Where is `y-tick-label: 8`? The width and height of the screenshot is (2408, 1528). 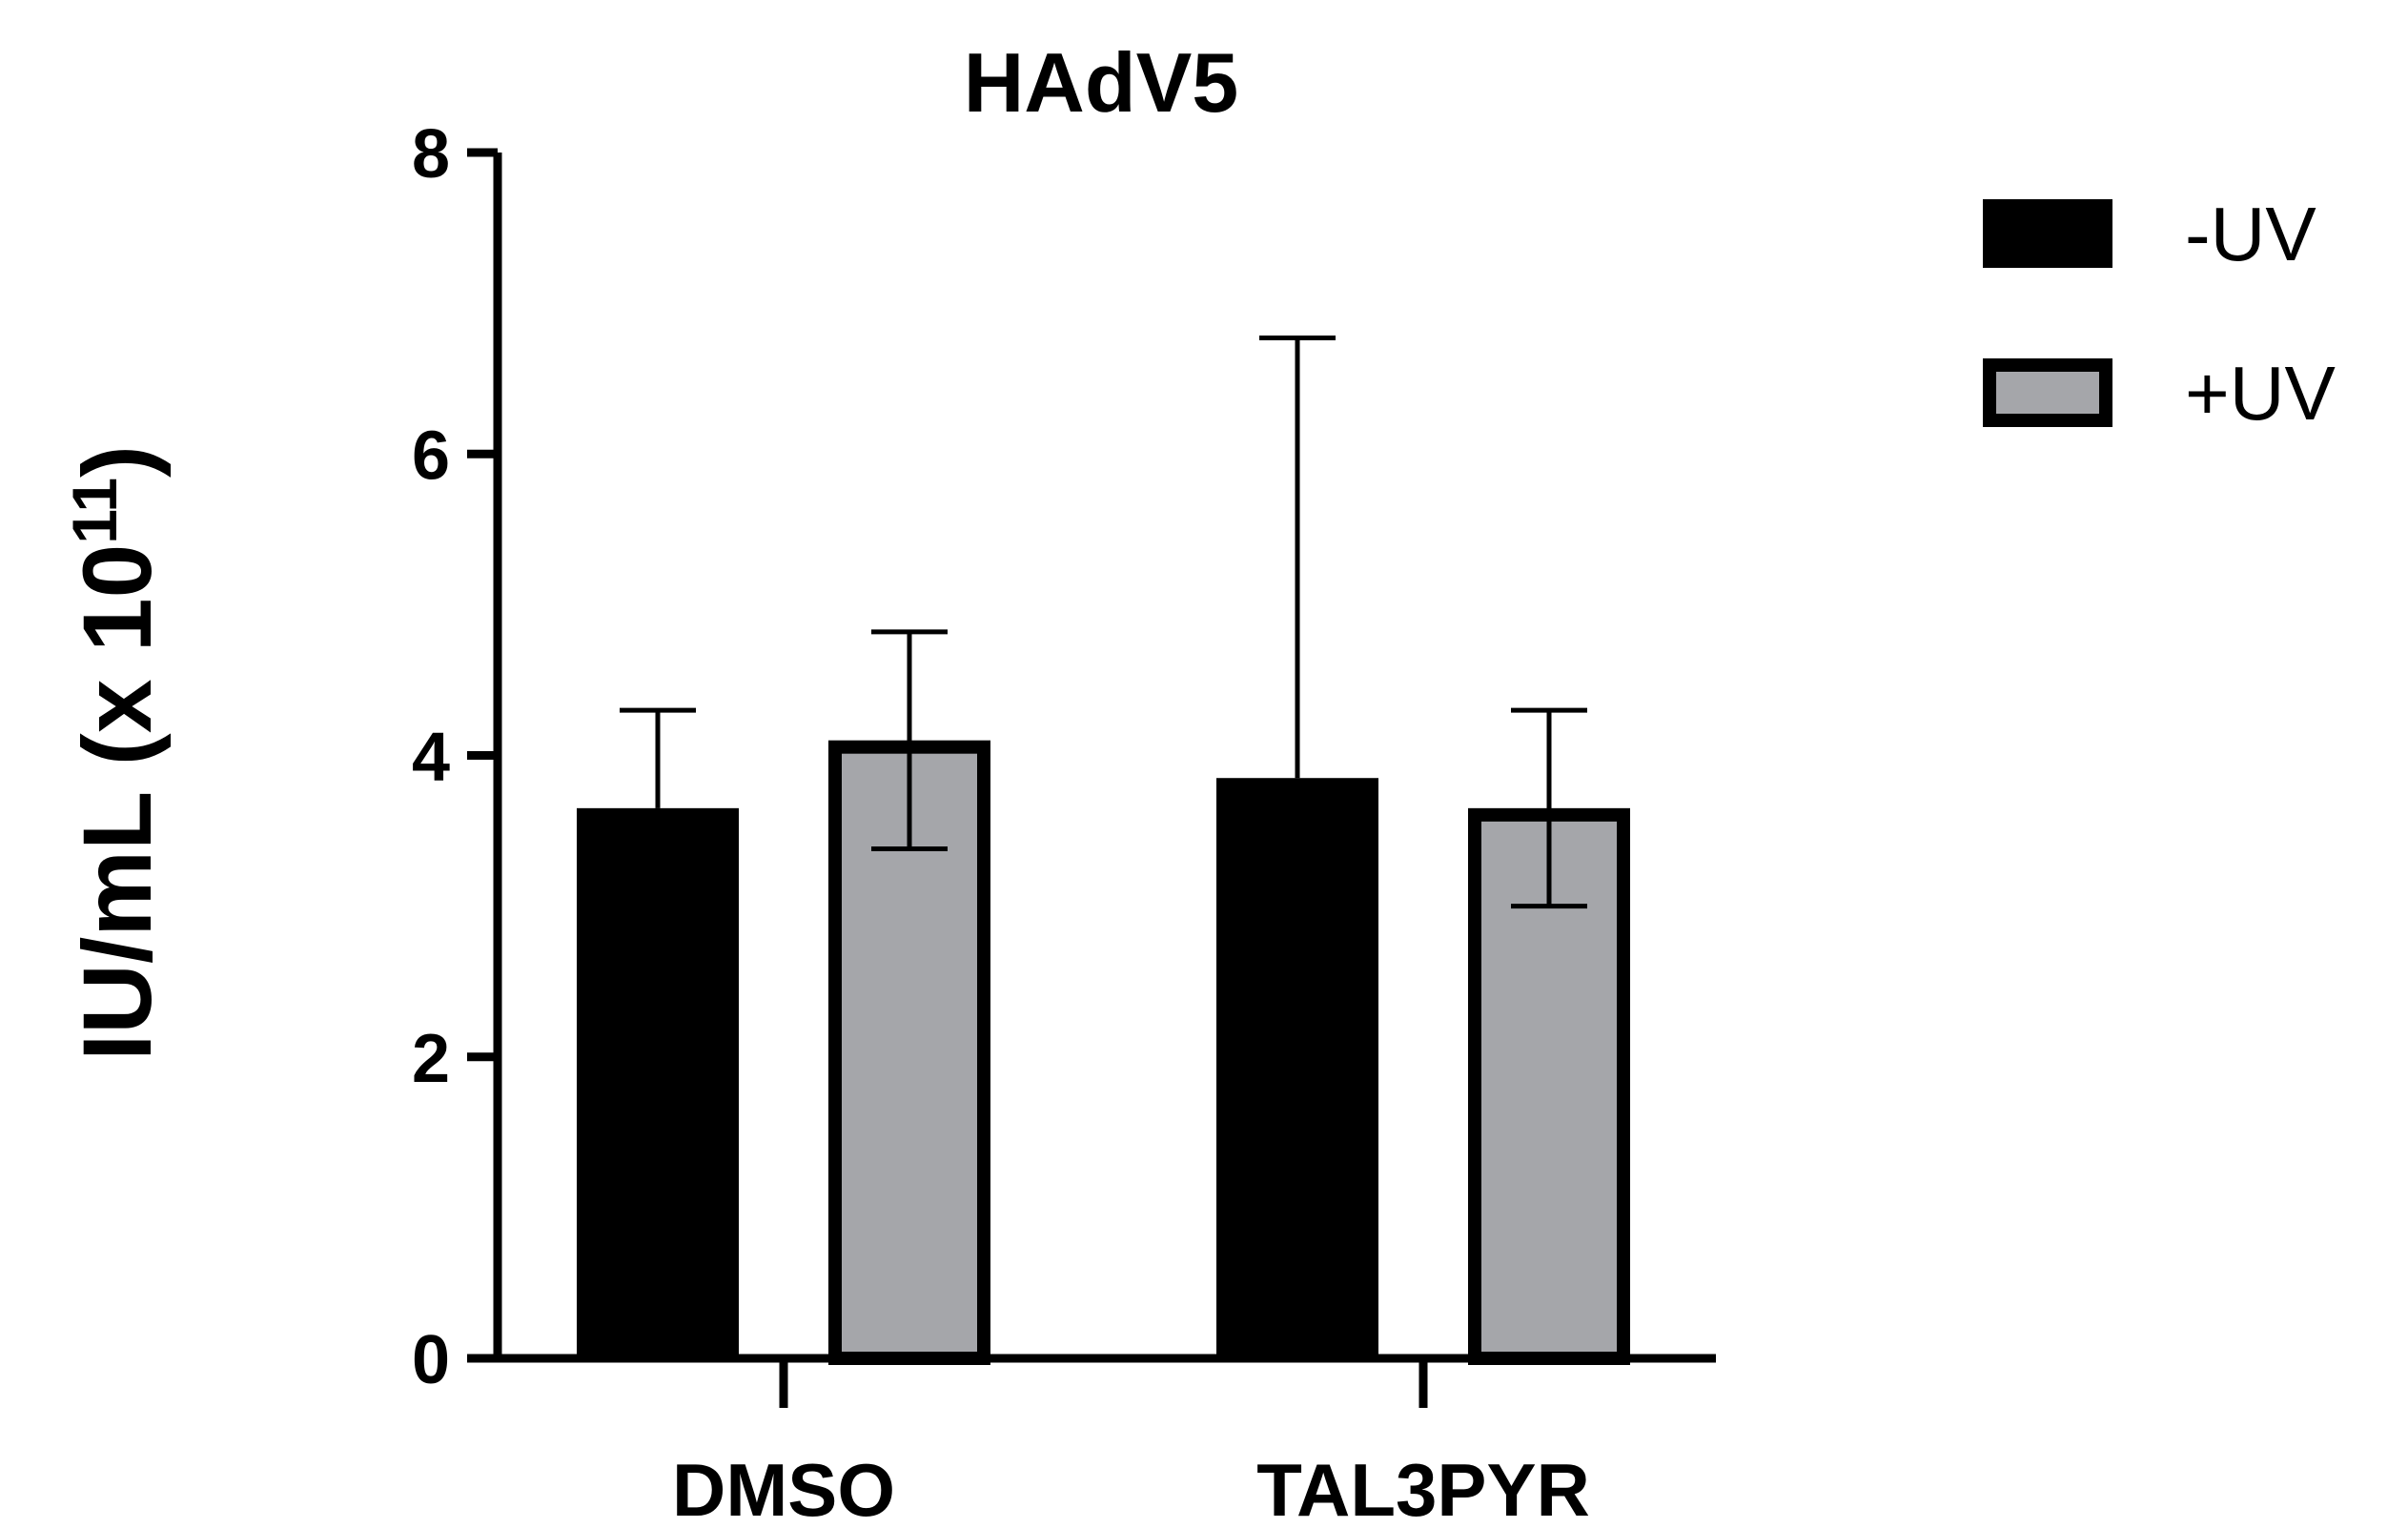
y-tick-label: 8 is located at coordinates (431, 154).